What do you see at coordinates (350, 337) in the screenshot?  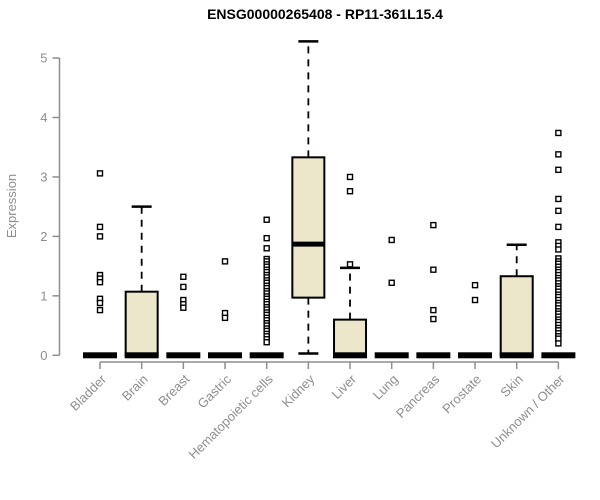 I see `box-liver` at bounding box center [350, 337].